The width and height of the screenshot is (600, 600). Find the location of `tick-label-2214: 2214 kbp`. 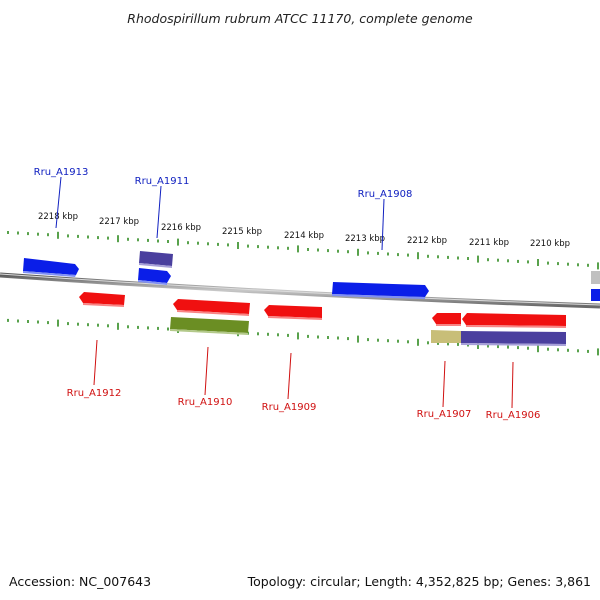

tick-label-2214: 2214 kbp is located at coordinates (304, 236).